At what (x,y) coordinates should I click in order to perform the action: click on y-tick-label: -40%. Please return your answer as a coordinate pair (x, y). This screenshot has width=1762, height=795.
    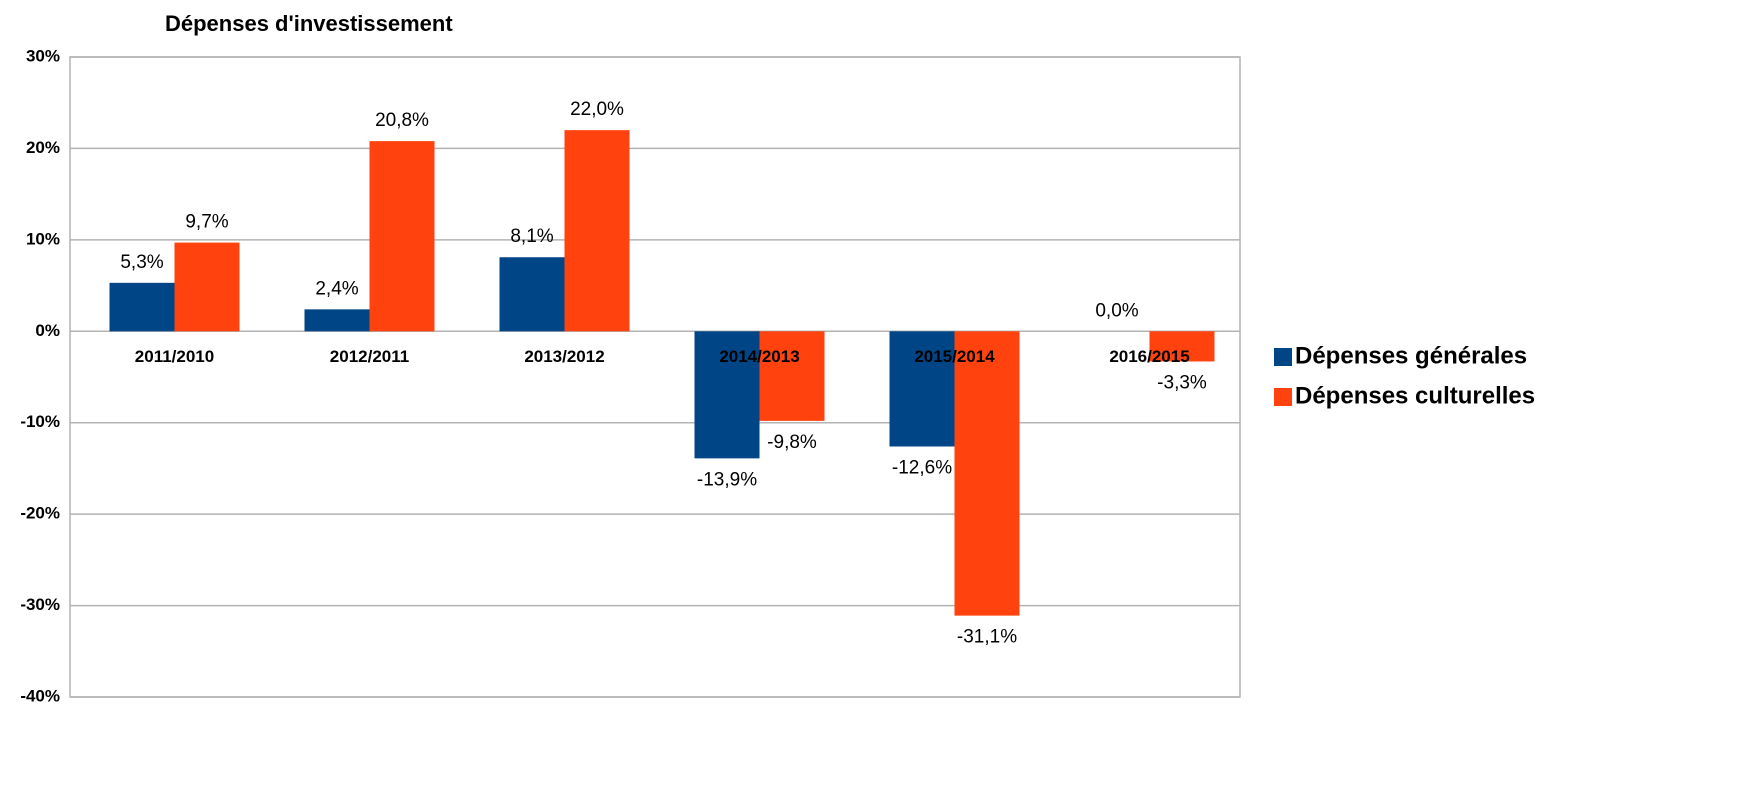
    Looking at the image, I should click on (40, 695).